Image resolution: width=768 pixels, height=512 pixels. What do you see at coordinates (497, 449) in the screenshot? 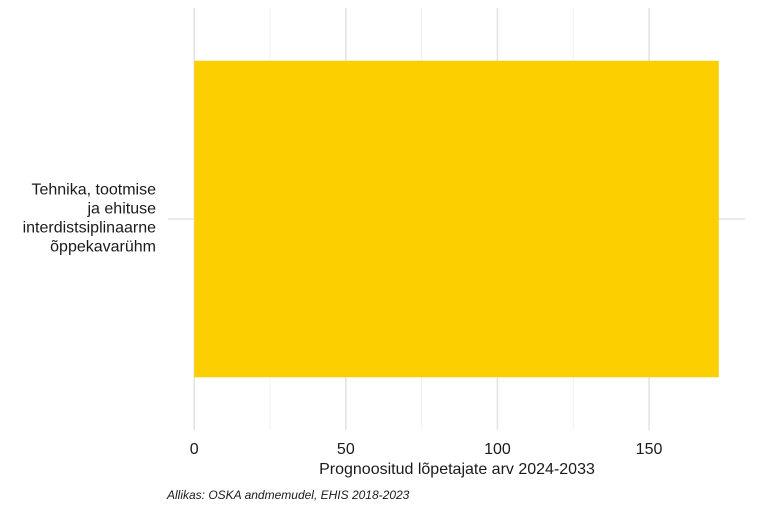
I see `x-tick-label: 100` at bounding box center [497, 449].